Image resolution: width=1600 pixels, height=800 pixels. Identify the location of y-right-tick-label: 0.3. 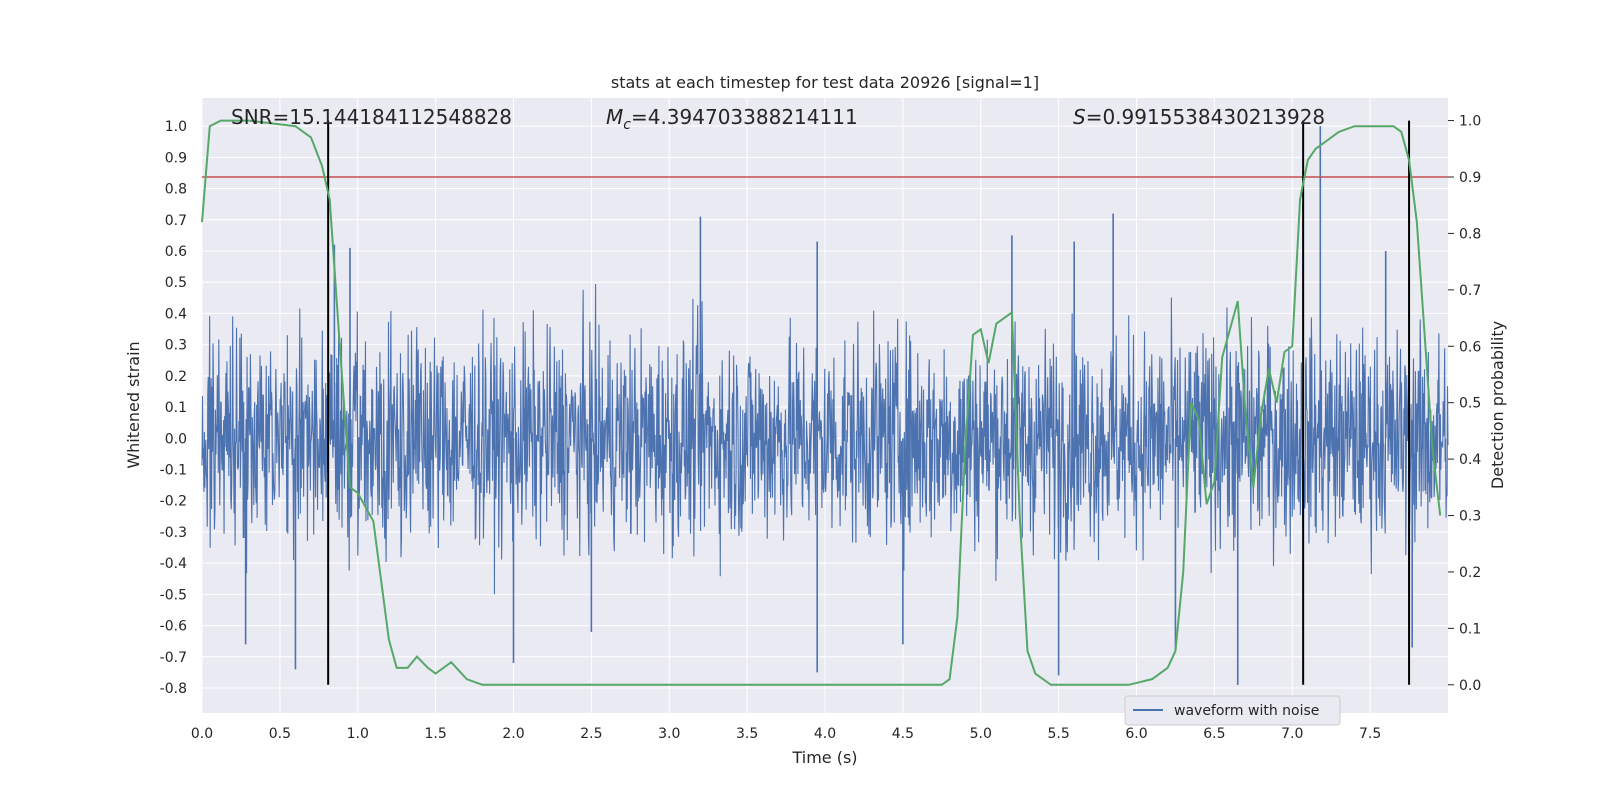
(1470, 517).